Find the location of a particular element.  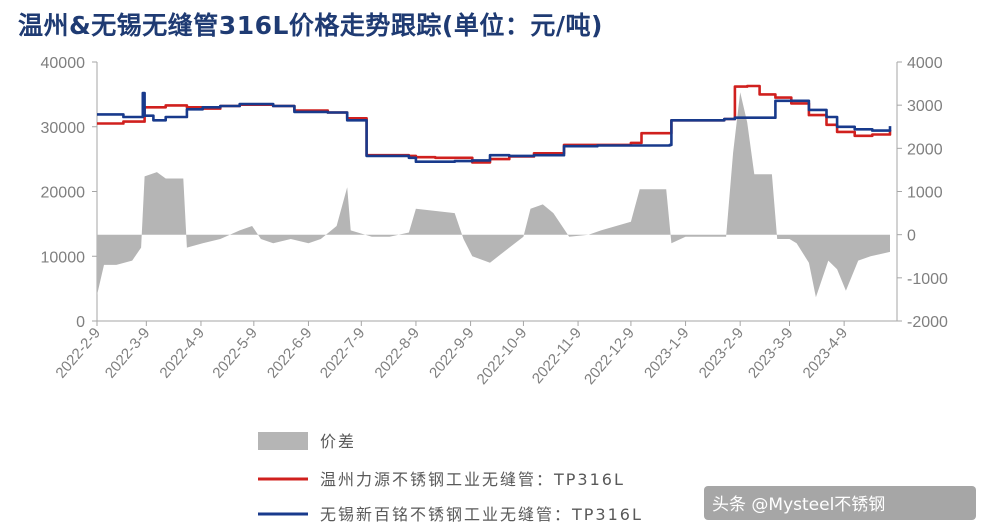

right-y-tick-label: -1000 is located at coordinates (927, 279).